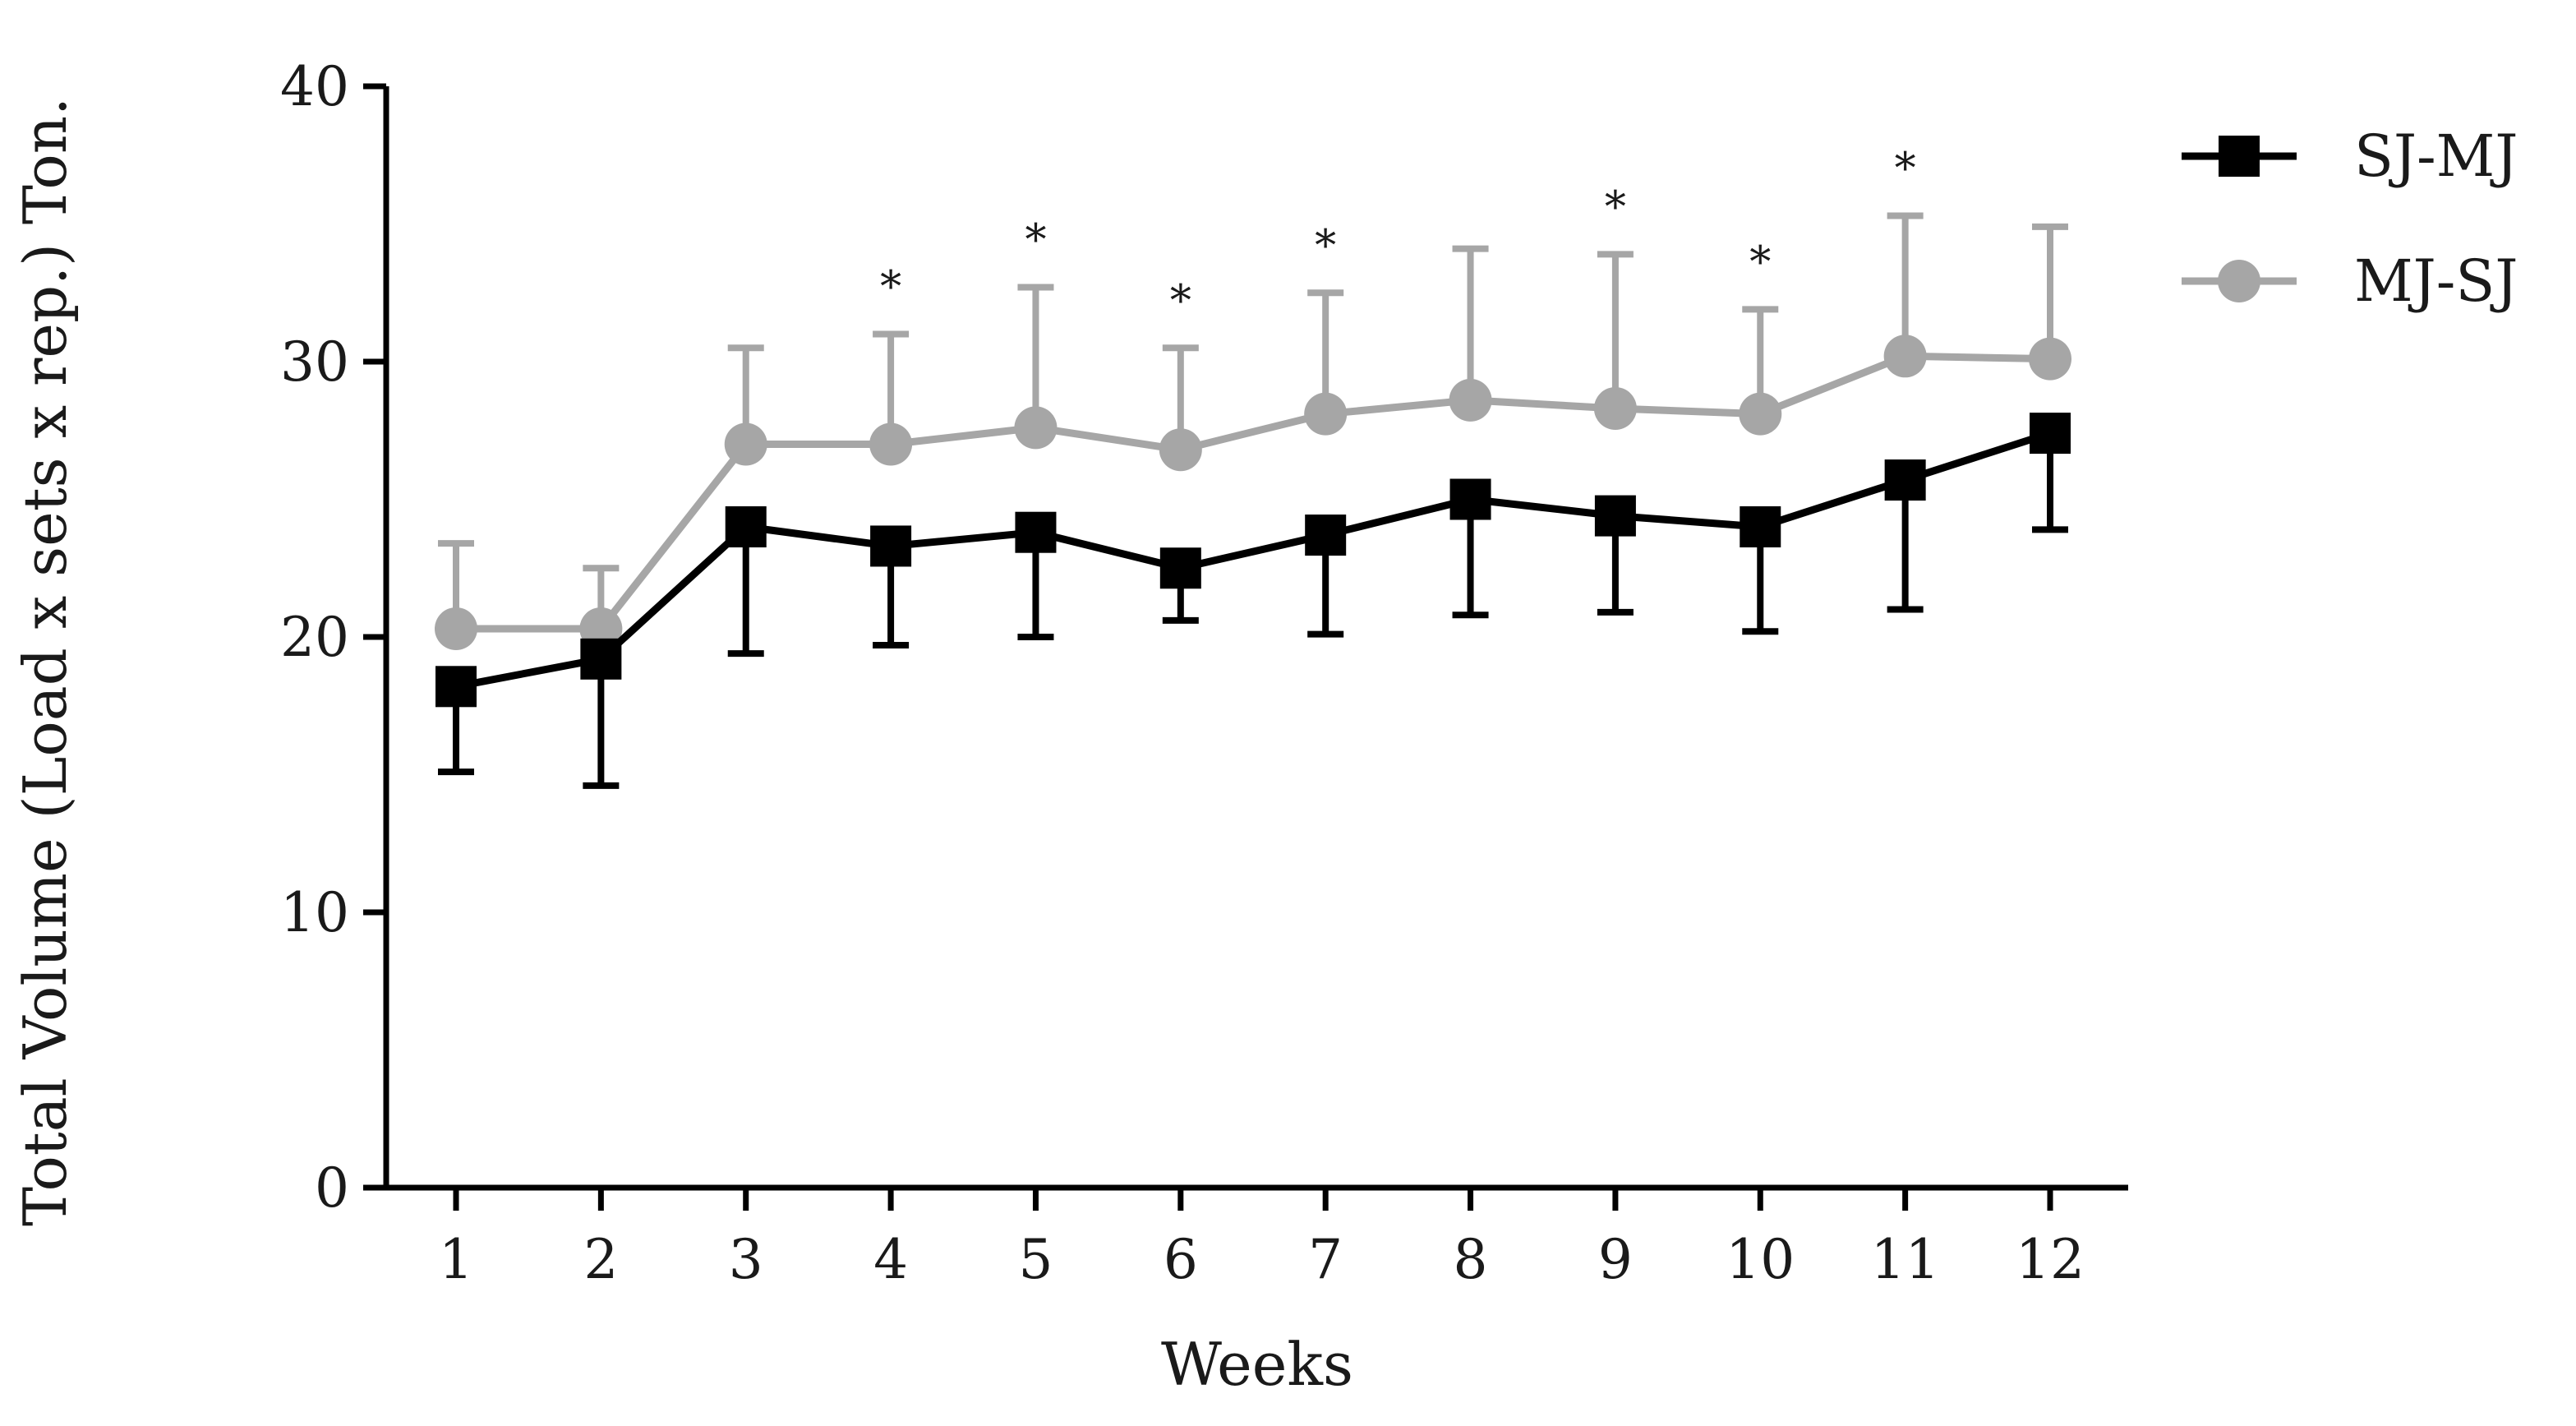 Image resolution: width=2576 pixels, height=1426 pixels. What do you see at coordinates (45, 661) in the screenshot?
I see `y-axis-title: Total Volume (Load x sets x rep.) Ton.` at bounding box center [45, 661].